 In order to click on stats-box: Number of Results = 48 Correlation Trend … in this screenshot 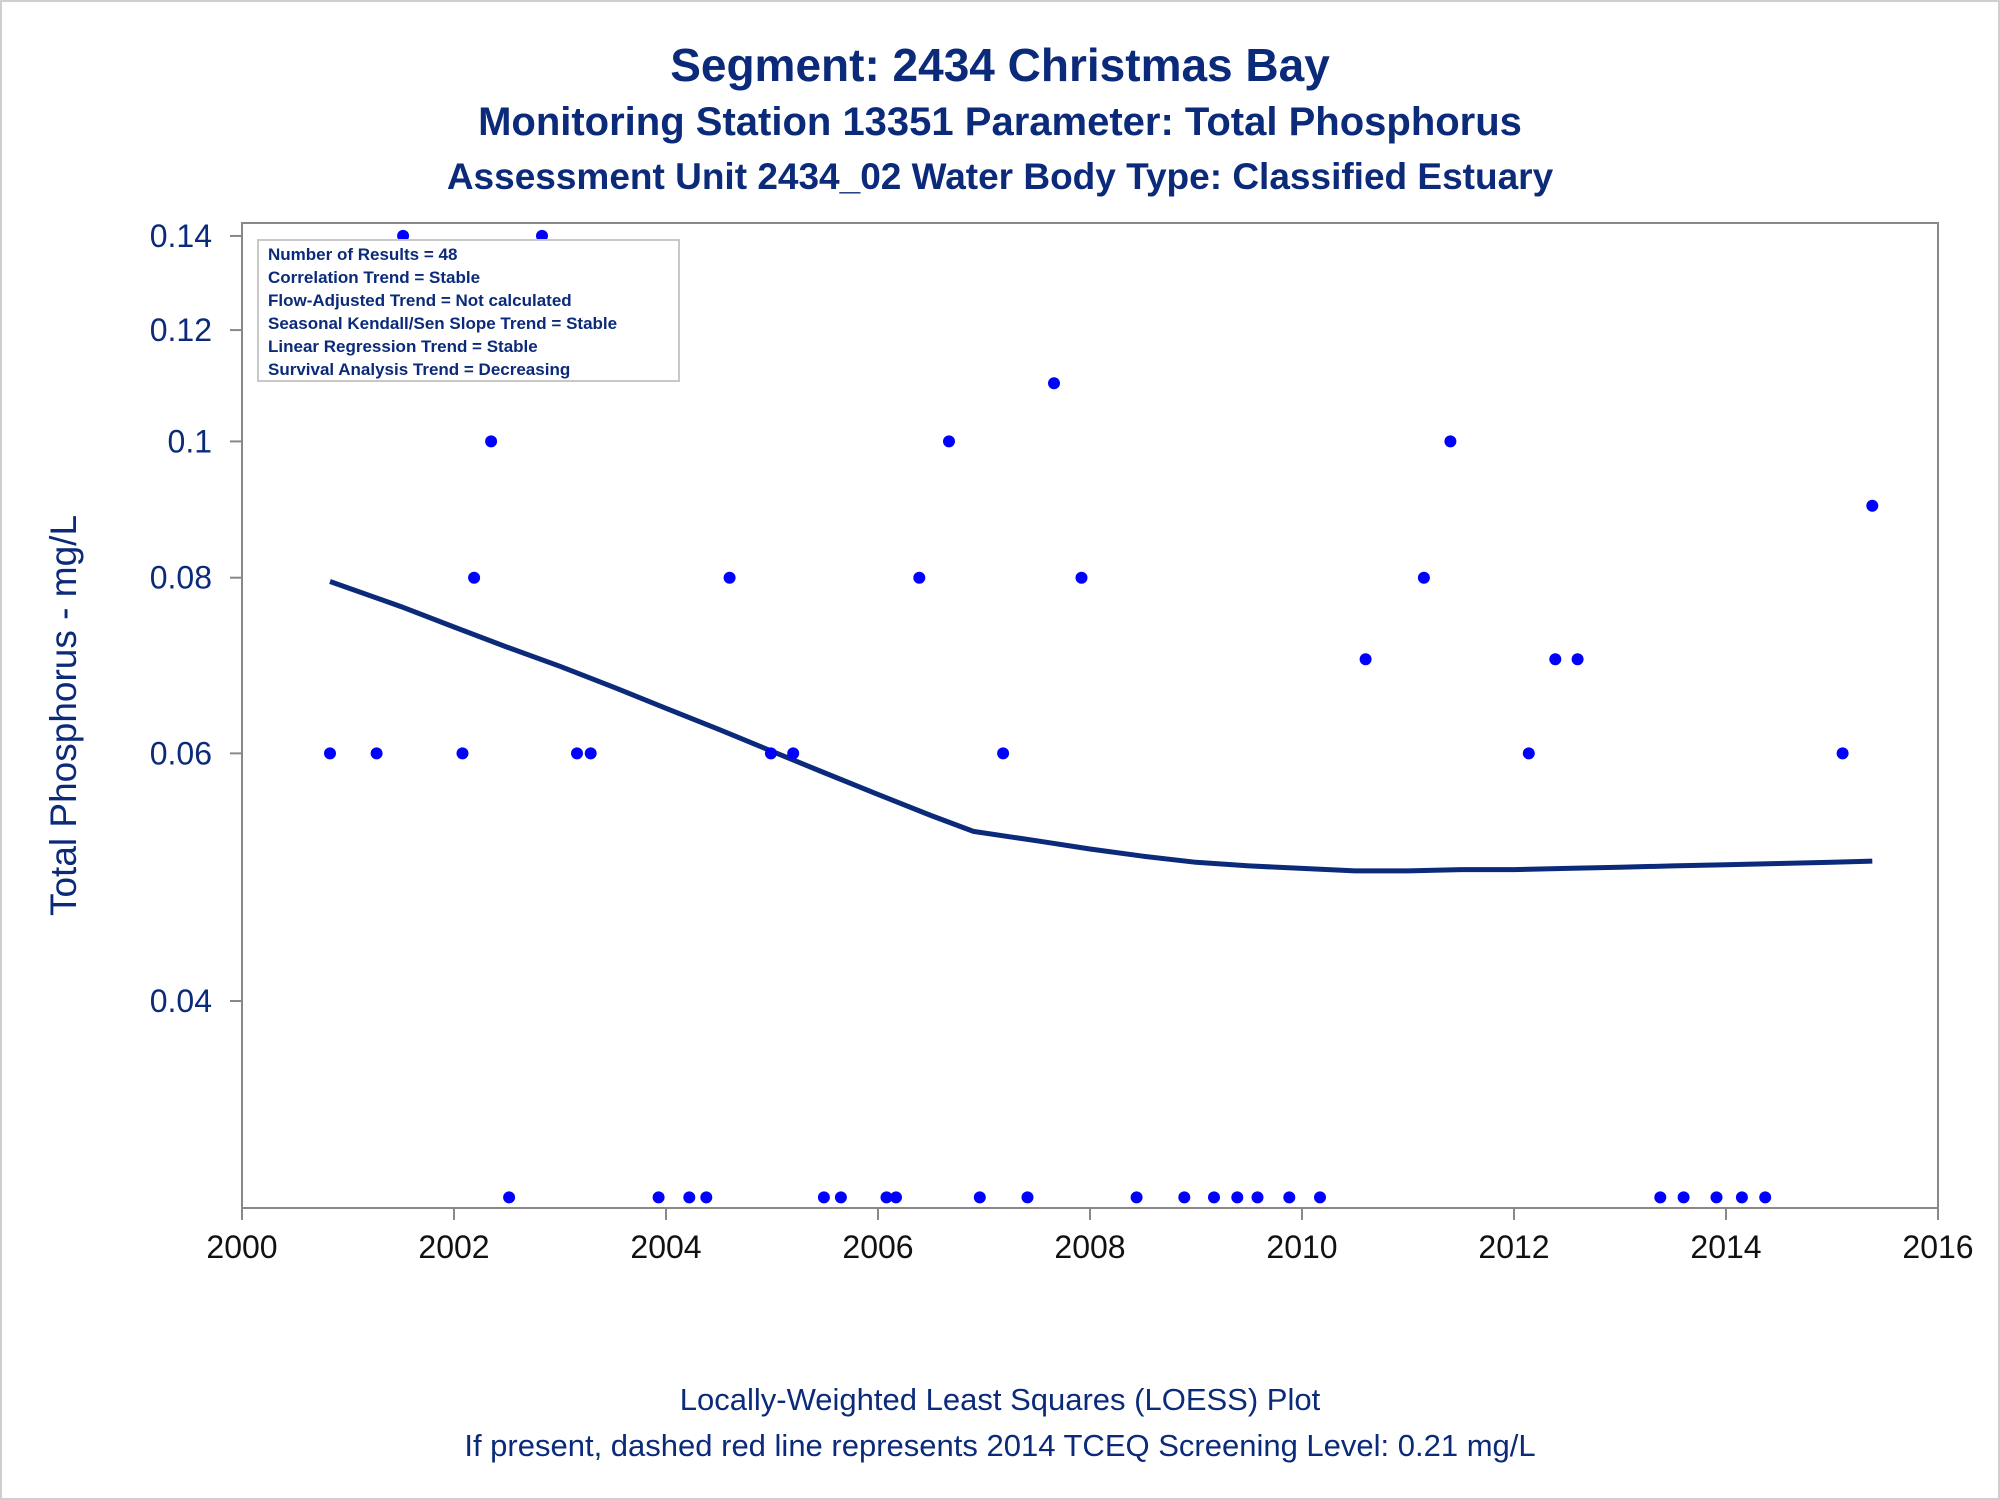, I will do `click(468, 310)`.